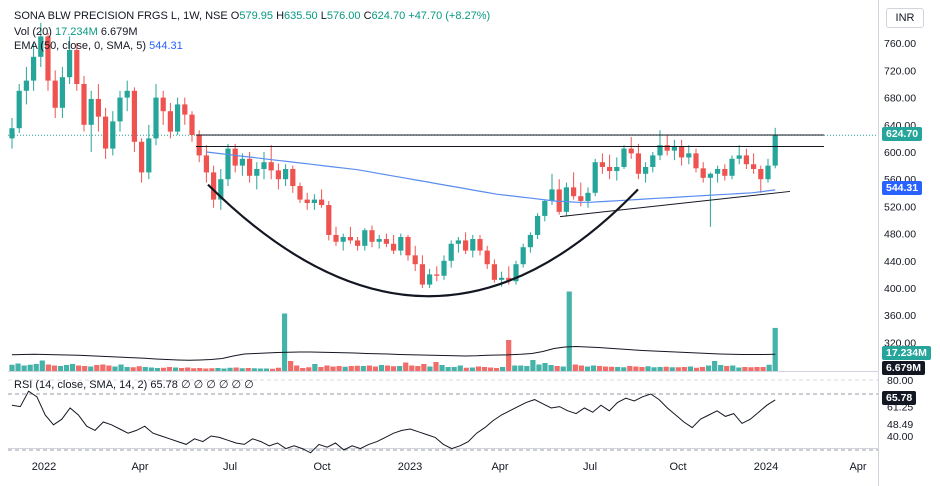  What do you see at coordinates (902, 134) in the screenshot?
I see `last-price-tag: 624.70` at bounding box center [902, 134].